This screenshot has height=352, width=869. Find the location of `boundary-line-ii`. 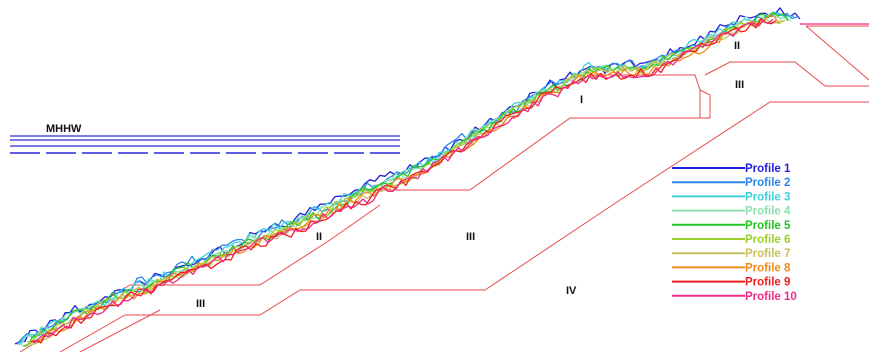

boundary-line-ii is located at coordinates (530, 132).